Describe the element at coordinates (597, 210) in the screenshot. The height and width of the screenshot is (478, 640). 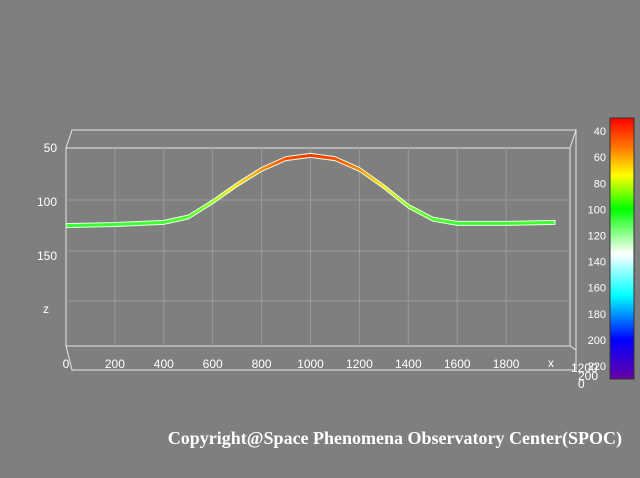
I see `colorbar-tick-label: 100` at that location.